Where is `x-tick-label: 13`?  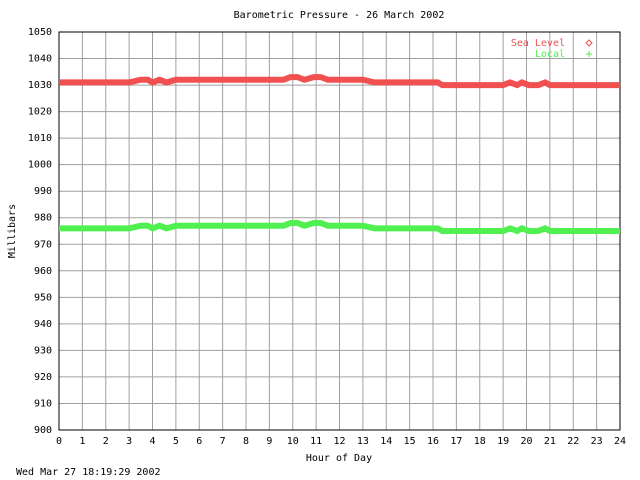
x-tick-label: 13 is located at coordinates (363, 441).